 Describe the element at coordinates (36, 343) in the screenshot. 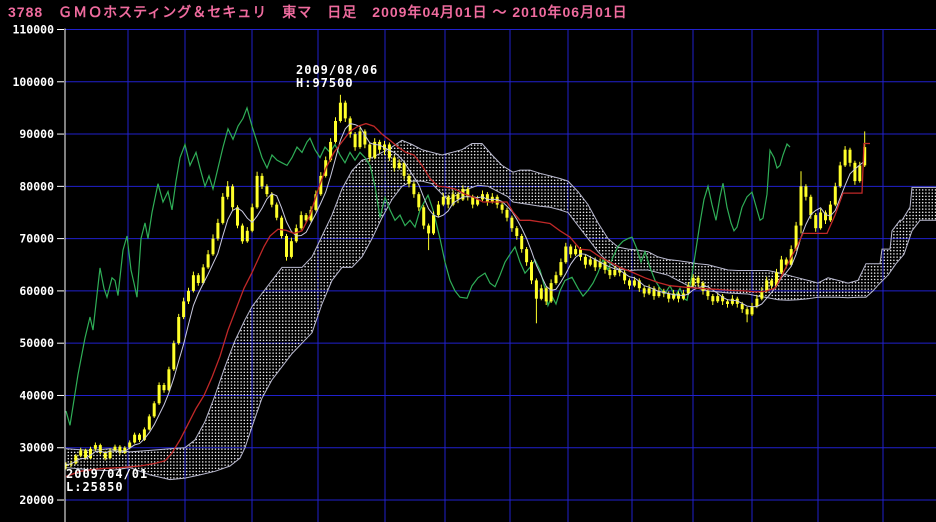

I see `y-axis-label: 50000` at that location.